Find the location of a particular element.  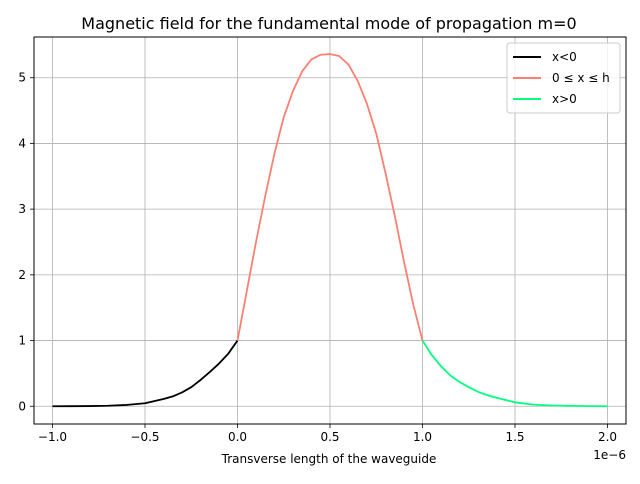

x-tick: 0.0 is located at coordinates (237, 434).